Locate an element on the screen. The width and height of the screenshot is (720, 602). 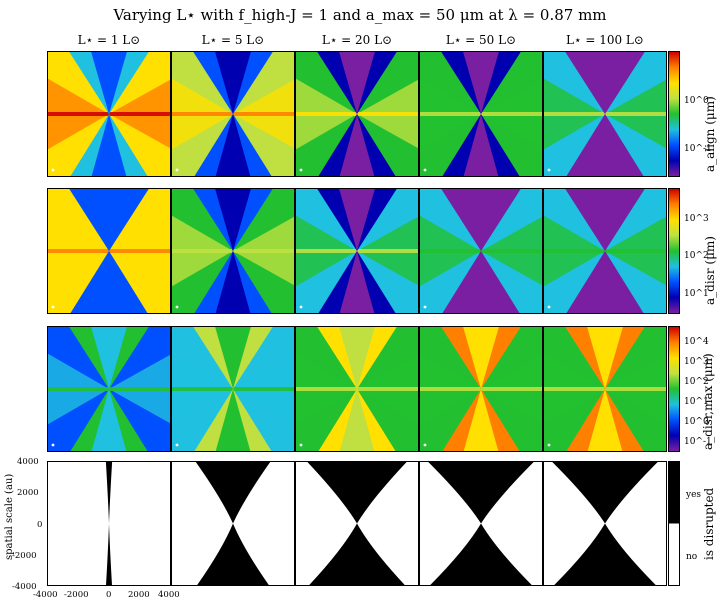
colorbar-a-disr is located at coordinates (674, 251).